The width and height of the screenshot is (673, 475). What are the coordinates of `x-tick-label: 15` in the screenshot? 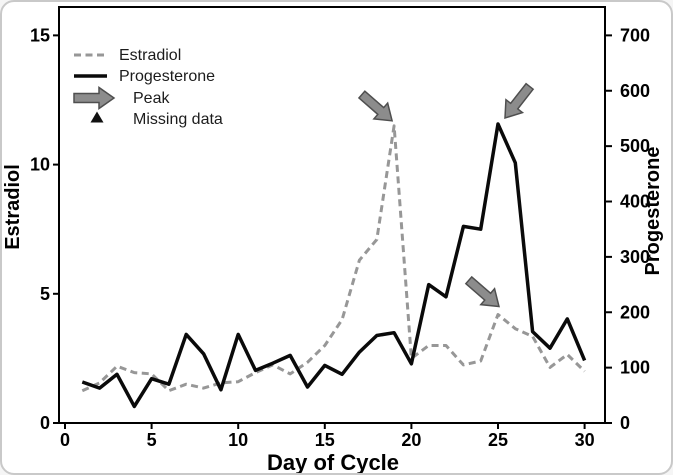 It's located at (325, 440).